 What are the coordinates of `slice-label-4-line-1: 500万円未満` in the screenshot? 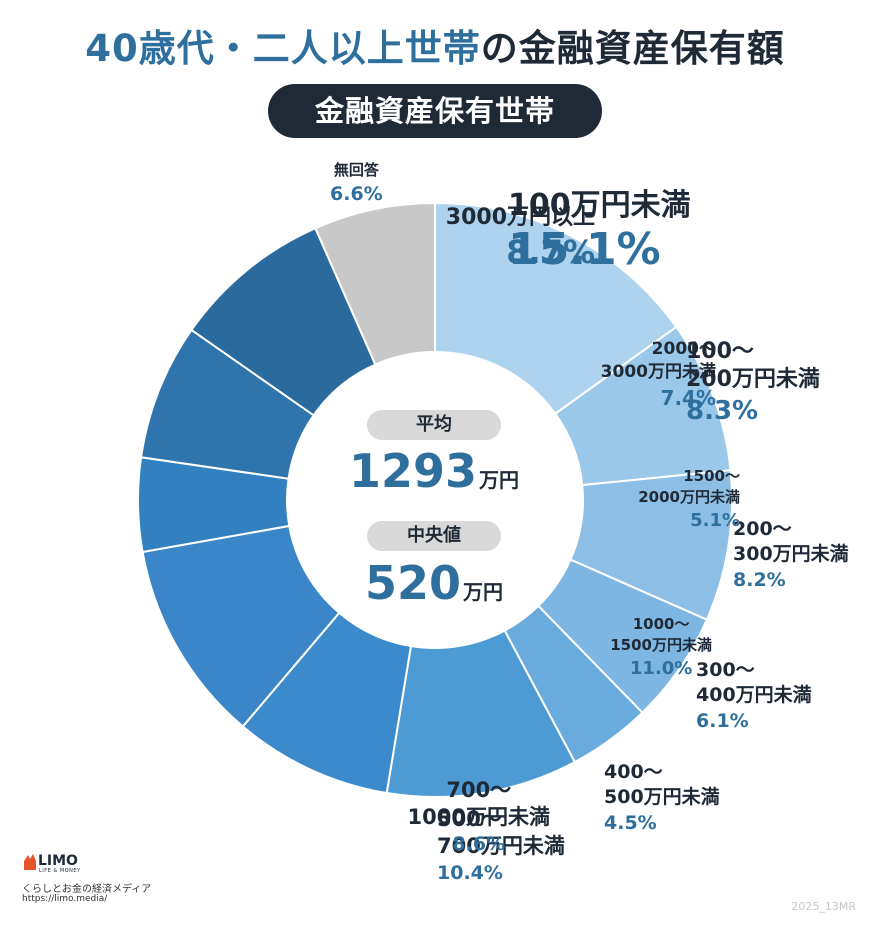 It's located at (662, 797).